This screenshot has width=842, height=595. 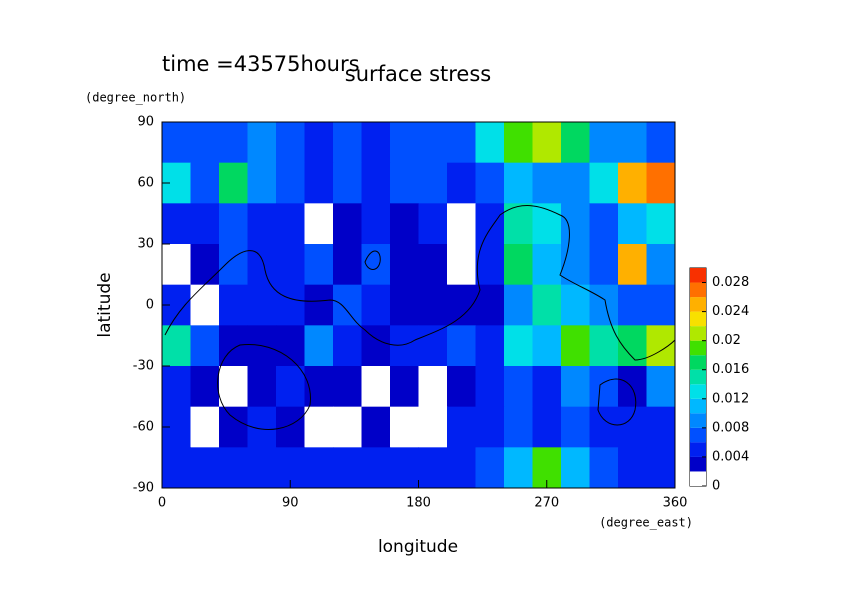 What do you see at coordinates (546, 503) in the screenshot?
I see `x-tick-label: 270` at bounding box center [546, 503].